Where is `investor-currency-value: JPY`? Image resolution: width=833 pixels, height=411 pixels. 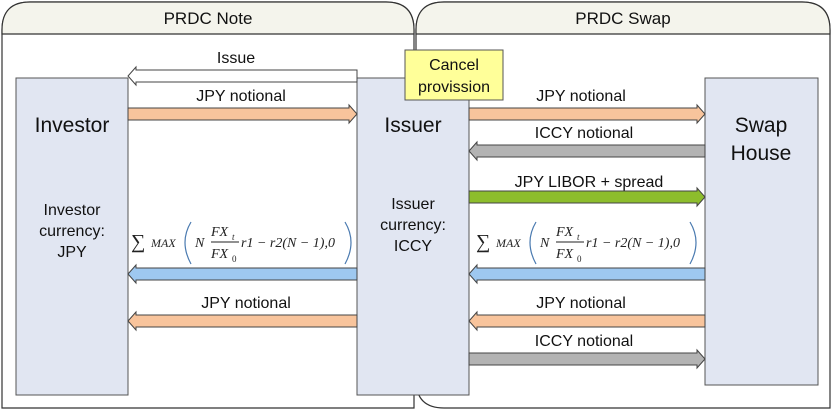 investor-currency-value: JPY is located at coordinates (72, 252).